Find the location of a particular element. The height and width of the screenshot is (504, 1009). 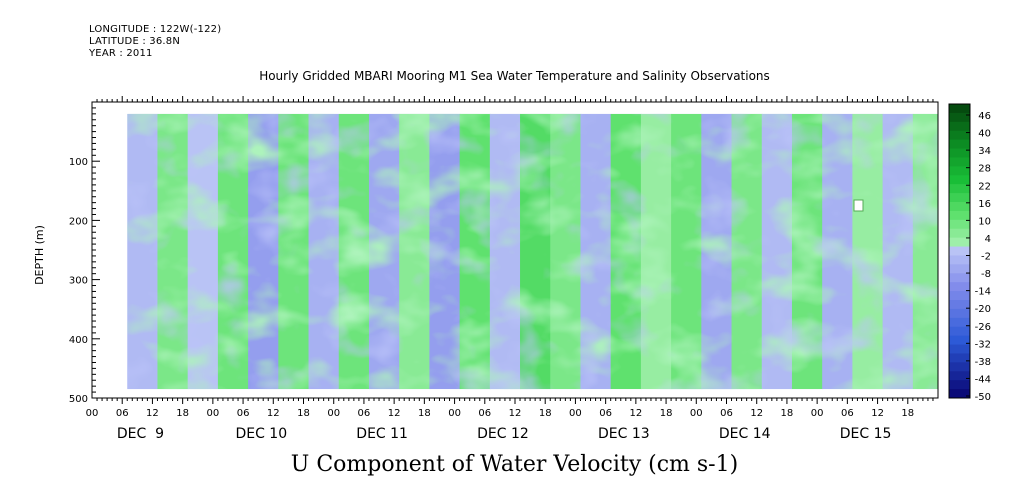

colorbar-tick-label: 34 is located at coordinates (984, 151).